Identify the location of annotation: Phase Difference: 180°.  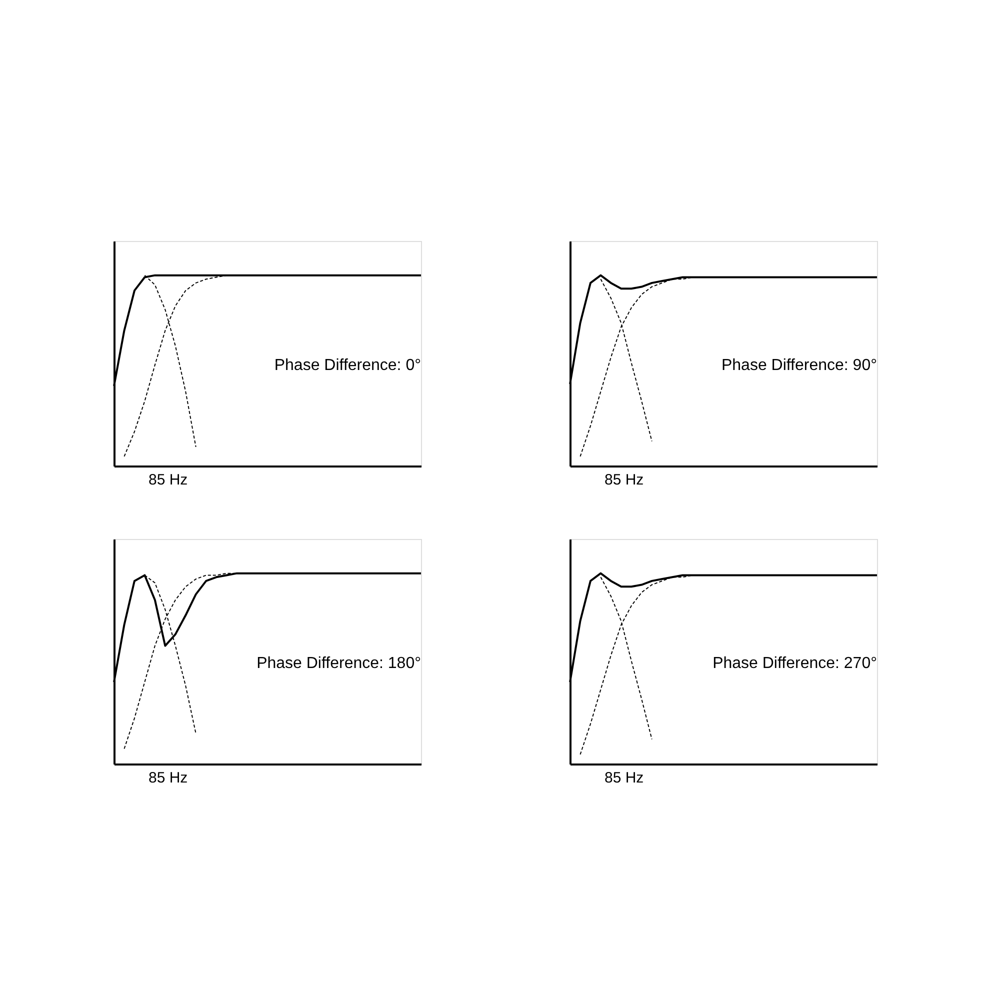
(338, 663).